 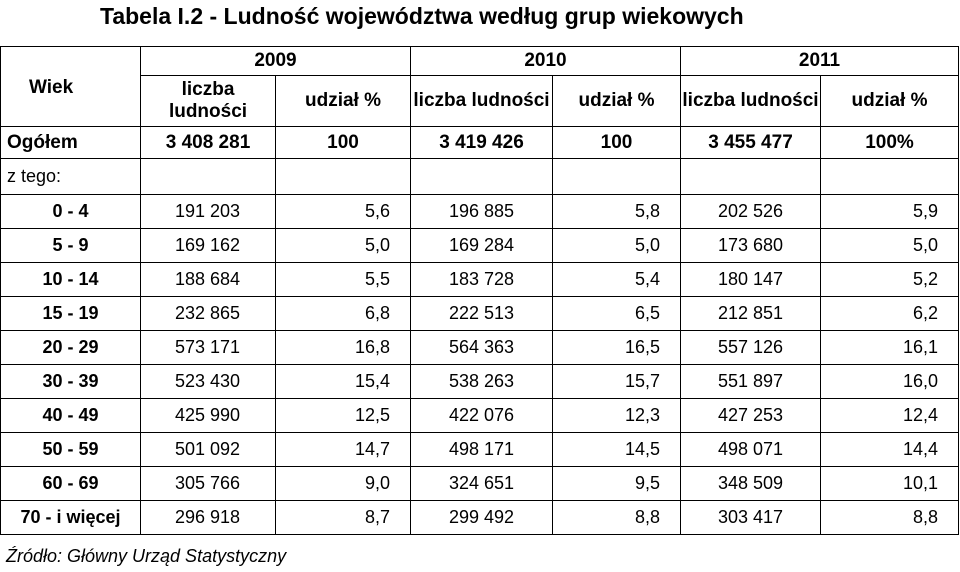 I want to click on table-cell: 5,5, so click(x=343, y=279).